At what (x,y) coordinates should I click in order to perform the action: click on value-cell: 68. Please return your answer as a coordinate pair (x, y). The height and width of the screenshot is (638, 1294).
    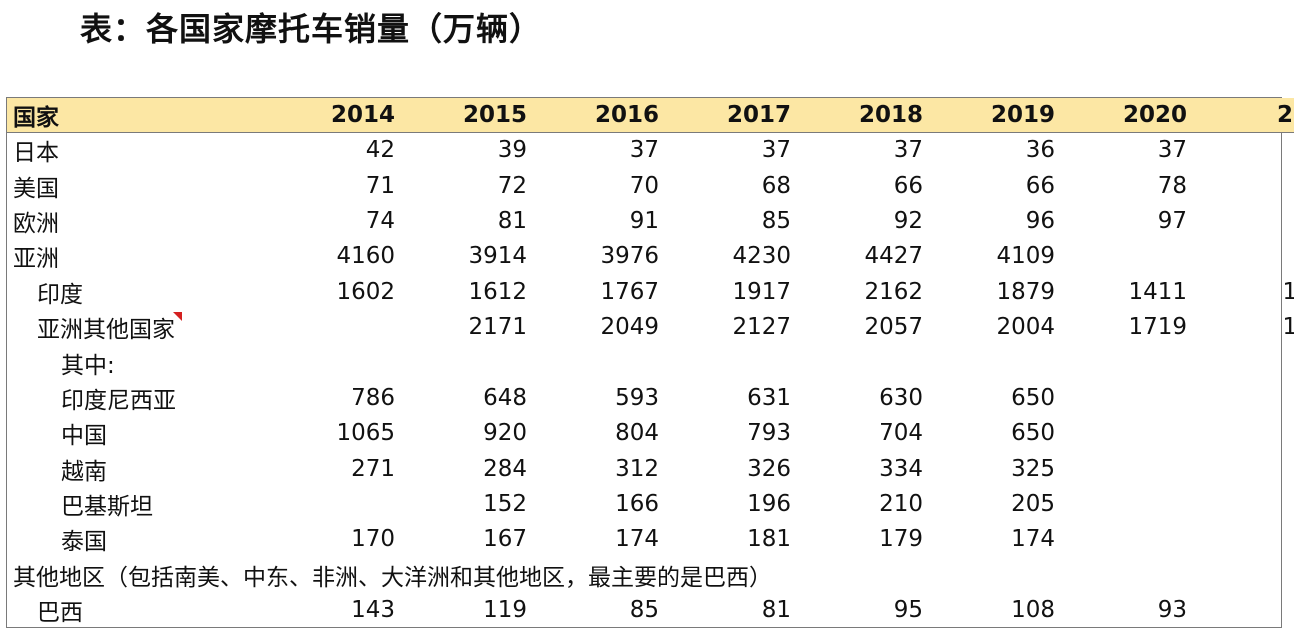
    Looking at the image, I should click on (776, 185).